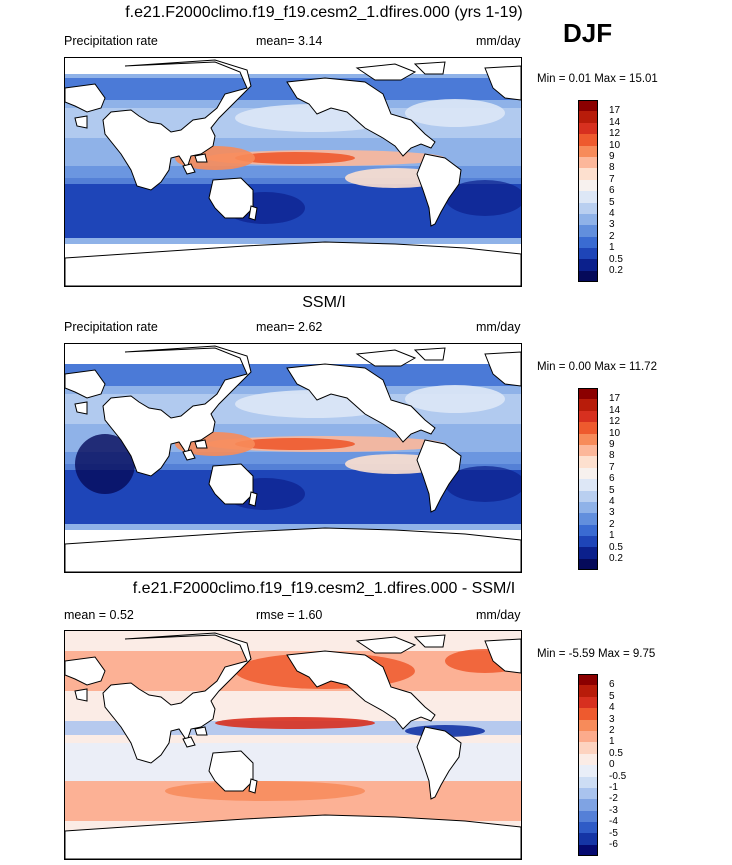 The image size is (732, 865). Describe the element at coordinates (613, 787) in the screenshot. I see `colorbar-tick-label: -1` at that location.